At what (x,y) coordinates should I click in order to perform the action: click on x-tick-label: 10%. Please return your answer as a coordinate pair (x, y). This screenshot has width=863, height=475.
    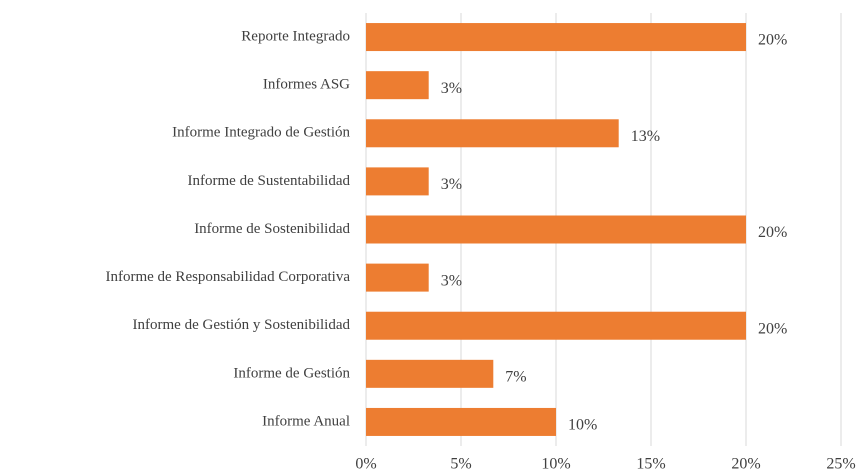
    Looking at the image, I should click on (555, 464).